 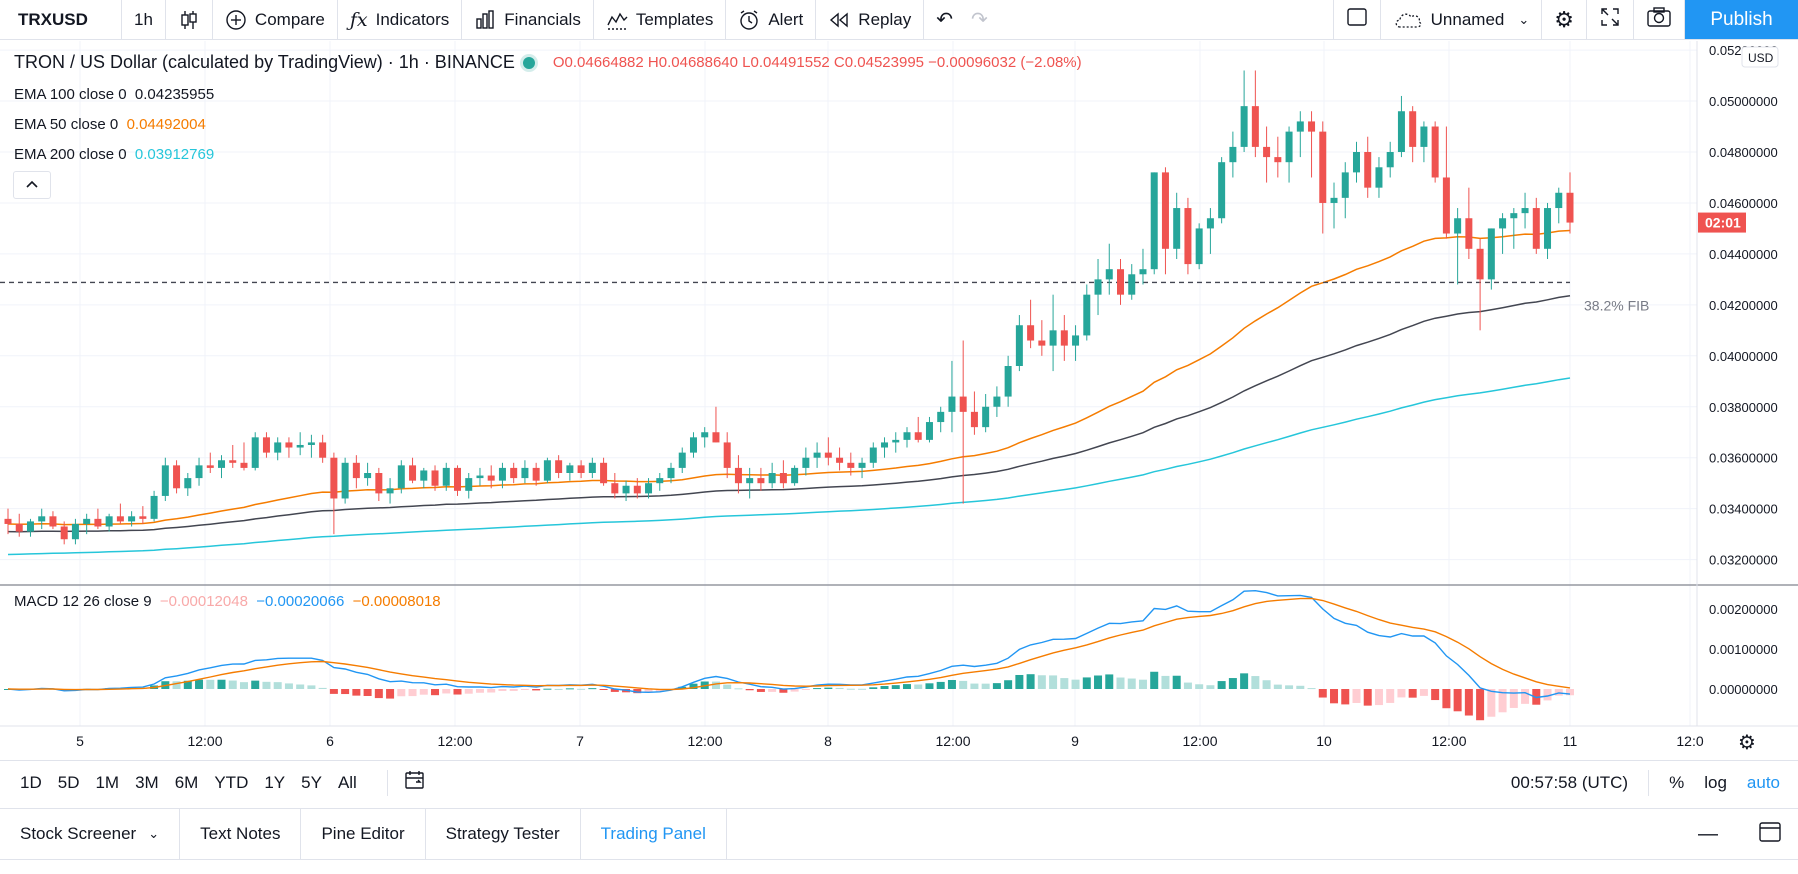 What do you see at coordinates (839, 20) in the screenshot?
I see `rewind-icon` at bounding box center [839, 20].